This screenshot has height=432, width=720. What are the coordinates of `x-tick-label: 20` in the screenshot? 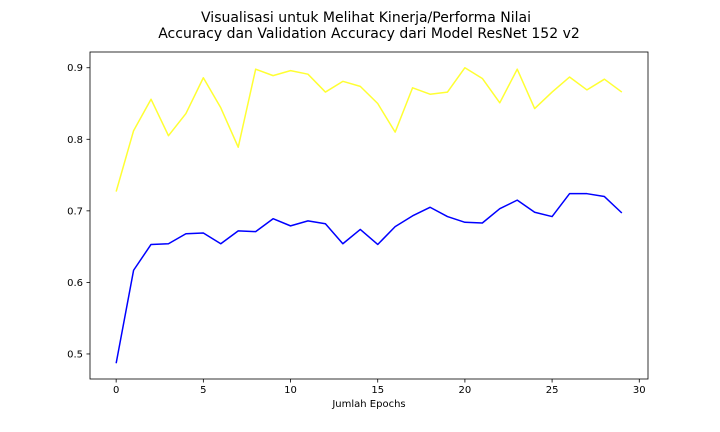 It's located at (465, 390).